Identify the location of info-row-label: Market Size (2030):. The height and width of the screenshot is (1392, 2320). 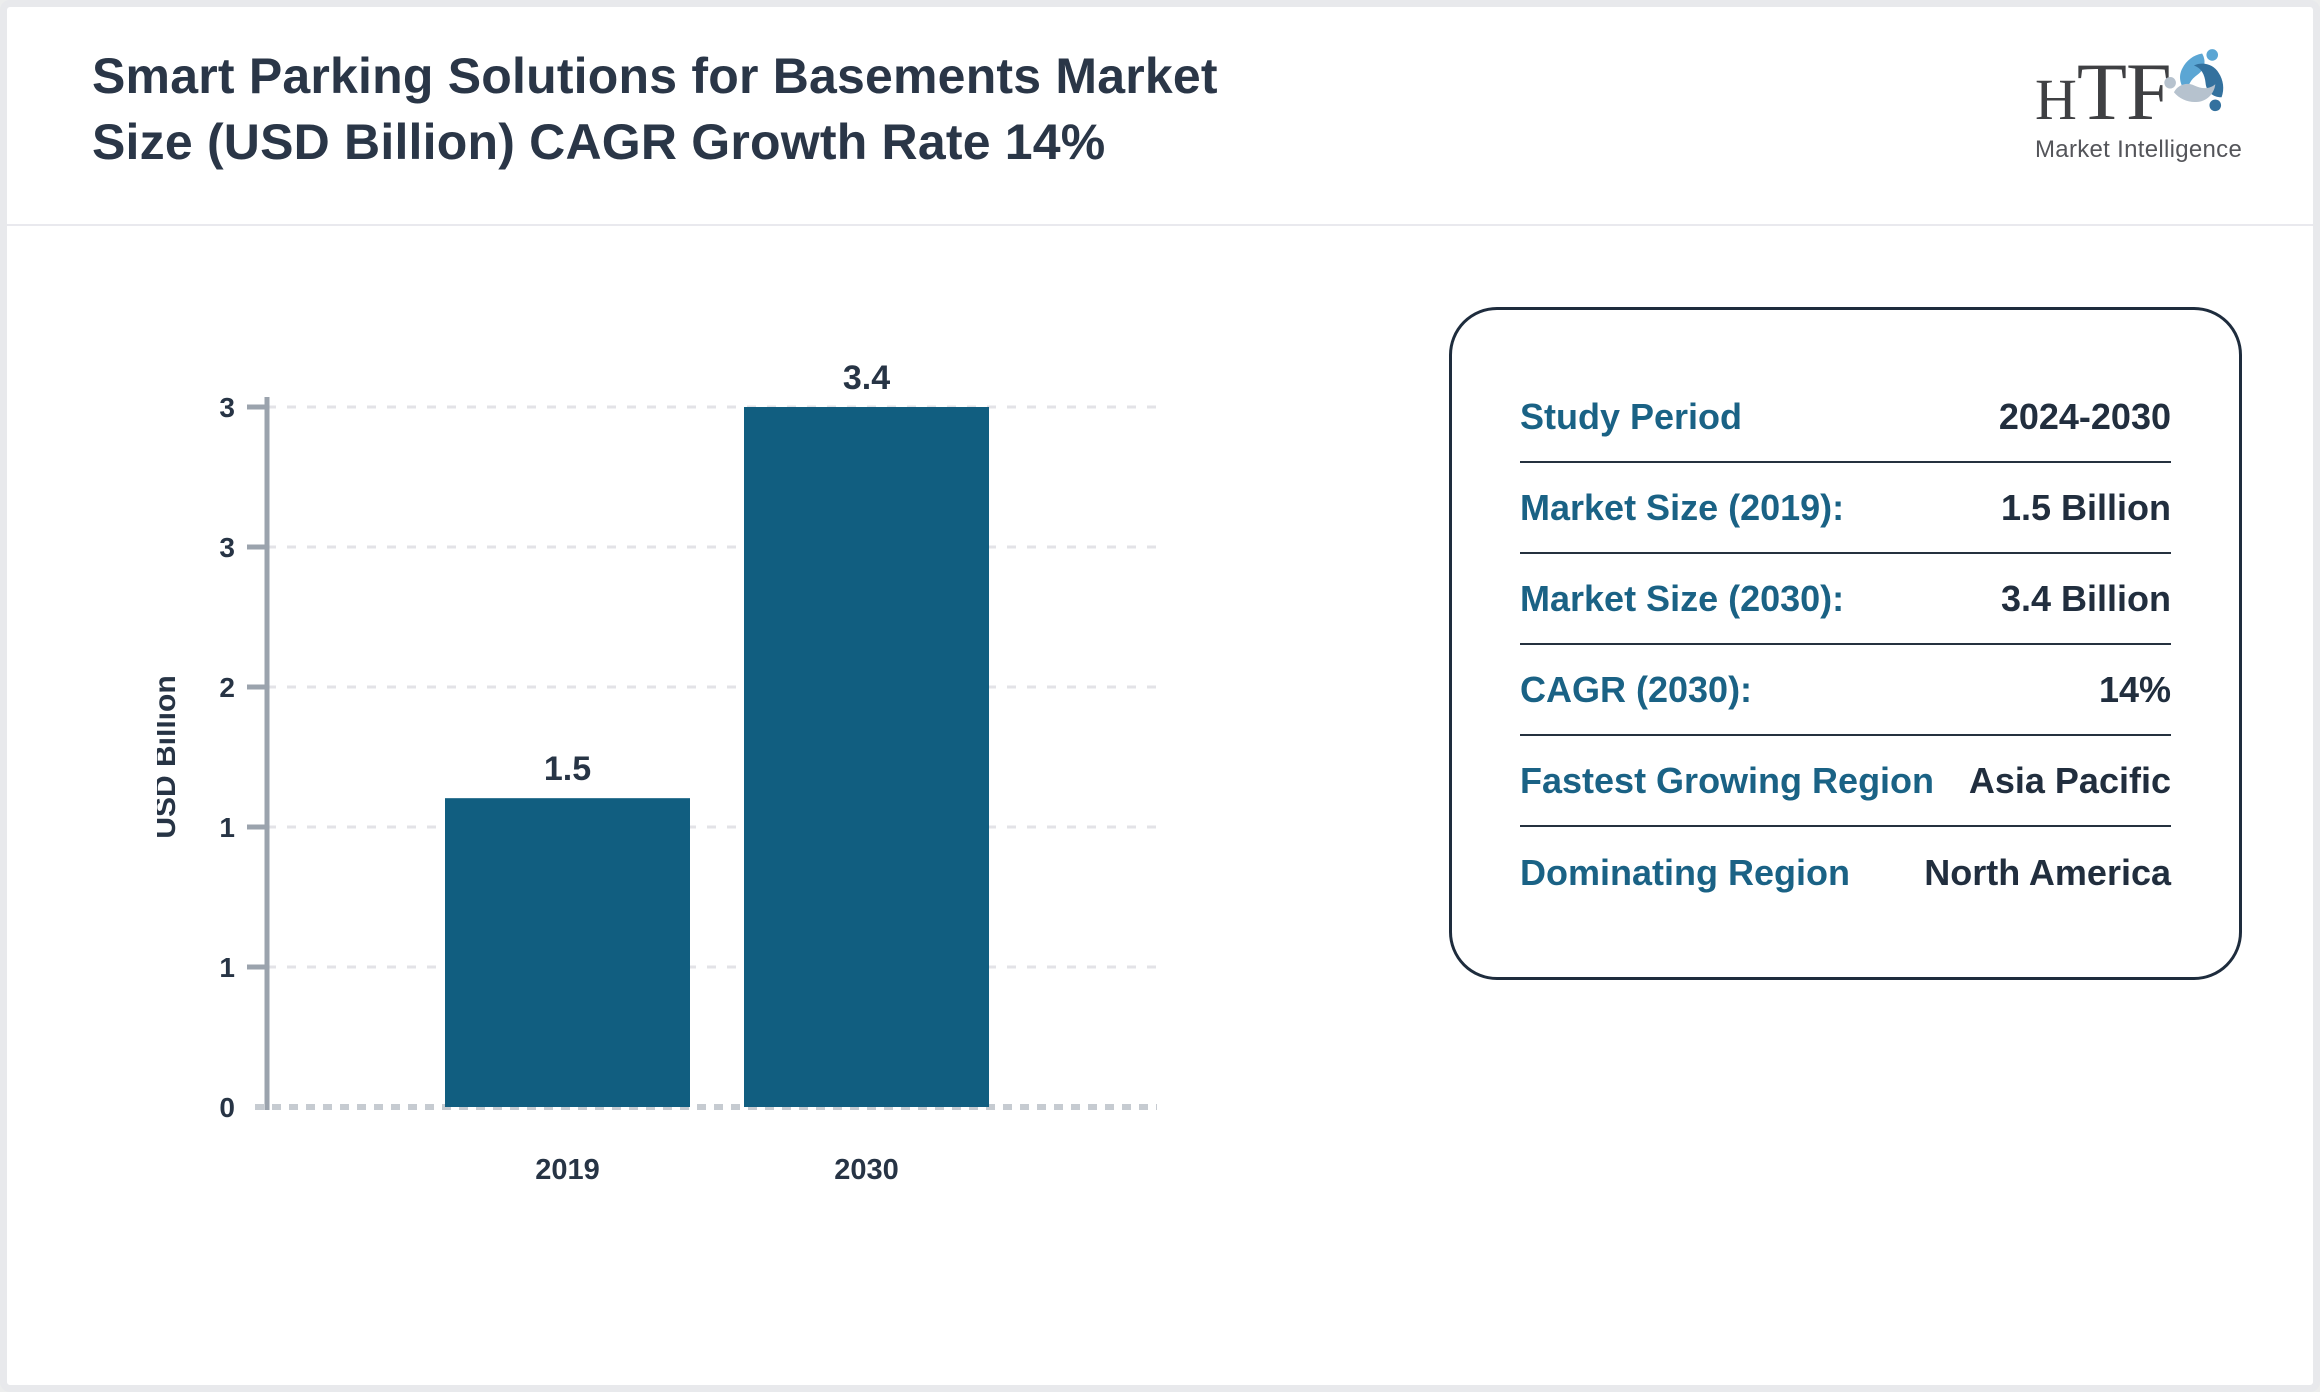
(1682, 598).